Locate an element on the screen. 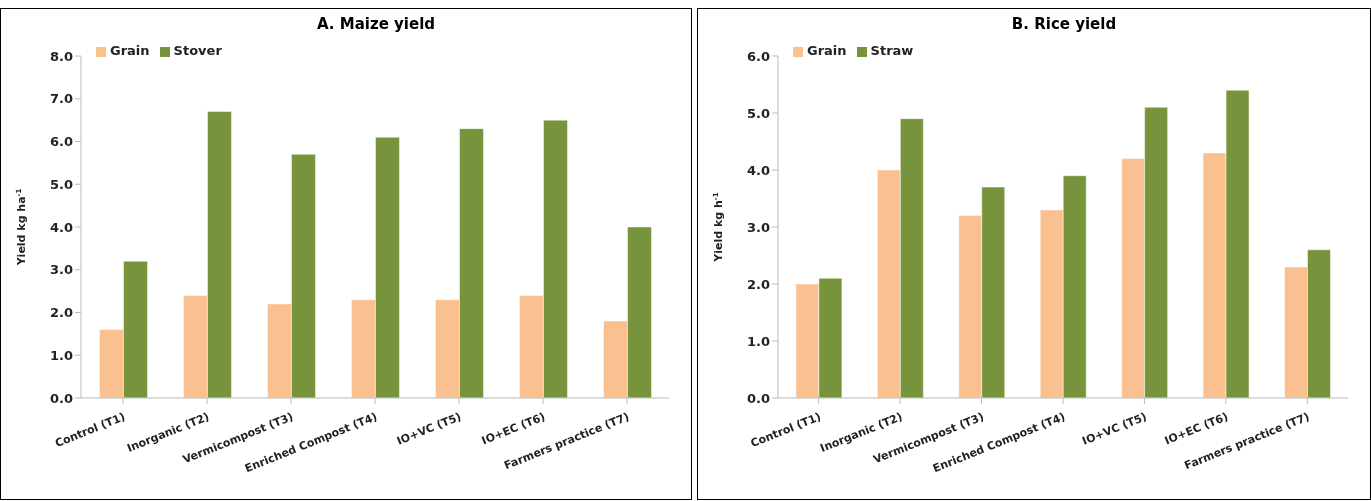  legend-label: Stover is located at coordinates (197, 50).